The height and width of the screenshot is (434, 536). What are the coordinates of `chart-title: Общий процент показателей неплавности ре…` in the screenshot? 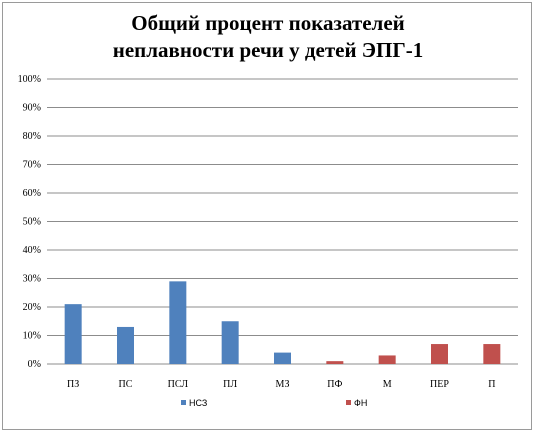 It's located at (268, 37).